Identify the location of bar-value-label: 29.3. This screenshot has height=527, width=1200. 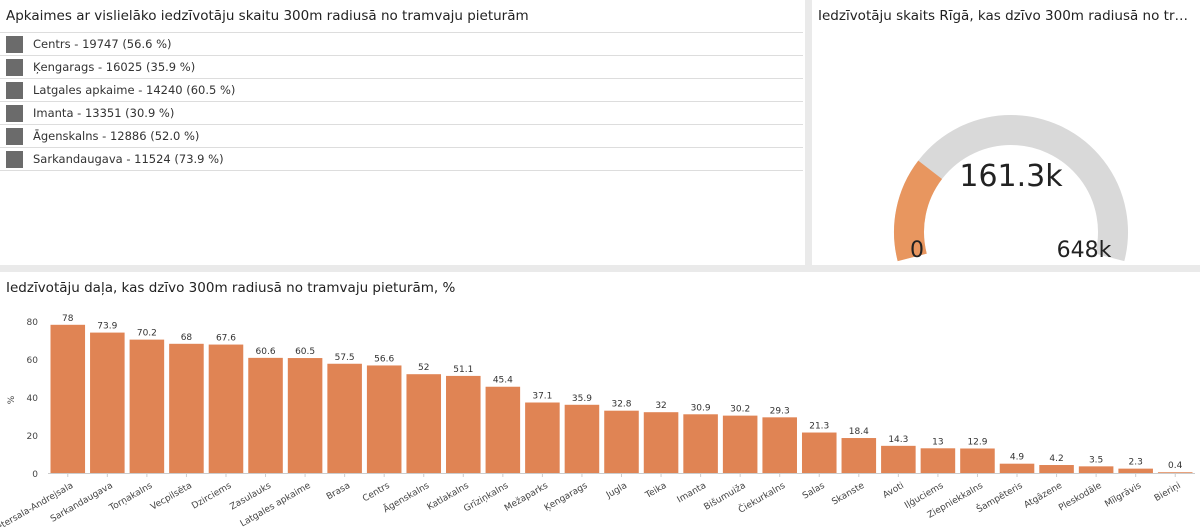
(780, 411).